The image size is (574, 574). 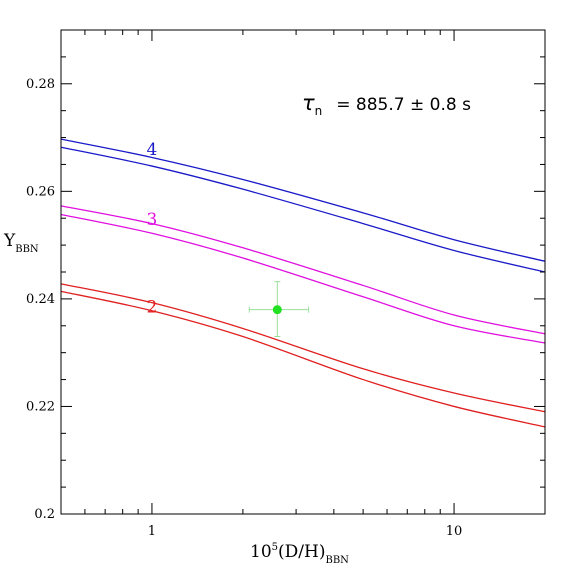 I want to click on data-point, so click(x=277, y=310).